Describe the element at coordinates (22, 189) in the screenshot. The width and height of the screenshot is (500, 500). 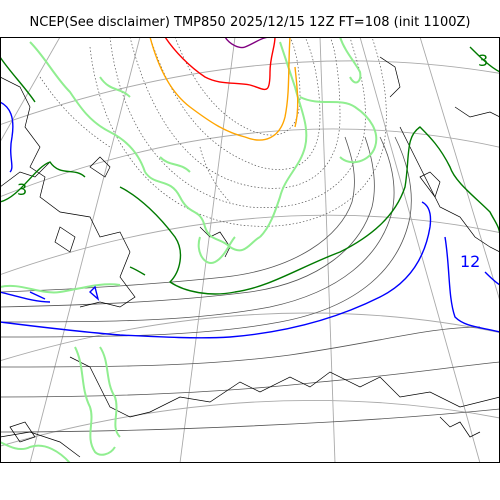
I see `contour-label-3-west: 3` at that location.